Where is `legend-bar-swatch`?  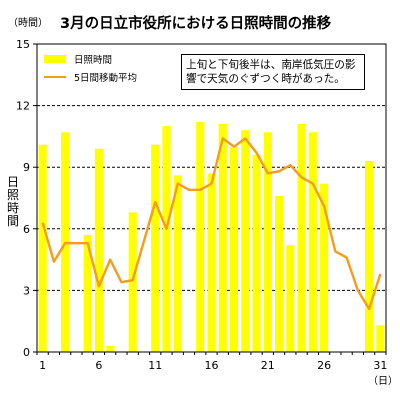
legend-bar-swatch is located at coordinates (55, 59).